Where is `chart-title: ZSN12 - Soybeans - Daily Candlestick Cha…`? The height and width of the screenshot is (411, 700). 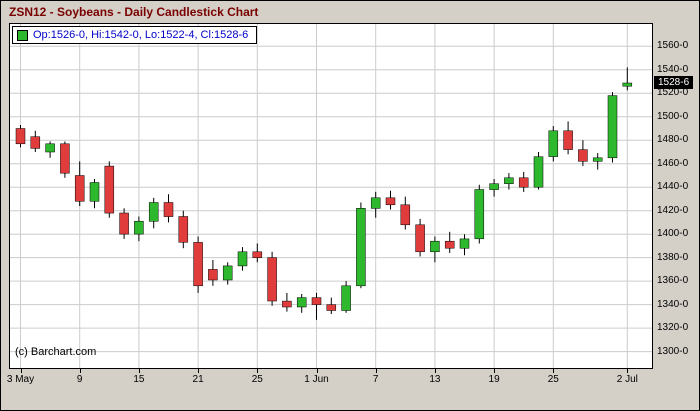 chart-title: ZSN12 - Soybeans - Daily Candlestick Cha… is located at coordinates (134, 12).